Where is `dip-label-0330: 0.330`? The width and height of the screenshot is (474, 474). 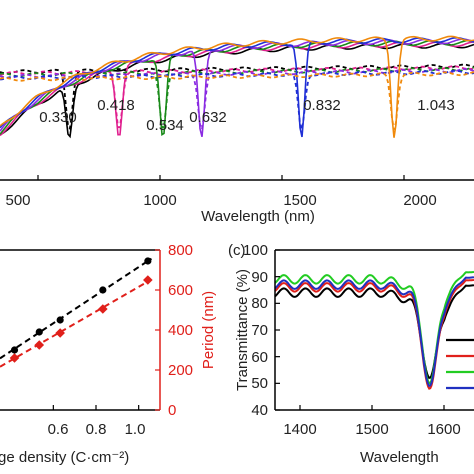 dip-label-0330: 0.330 is located at coordinates (58, 117).